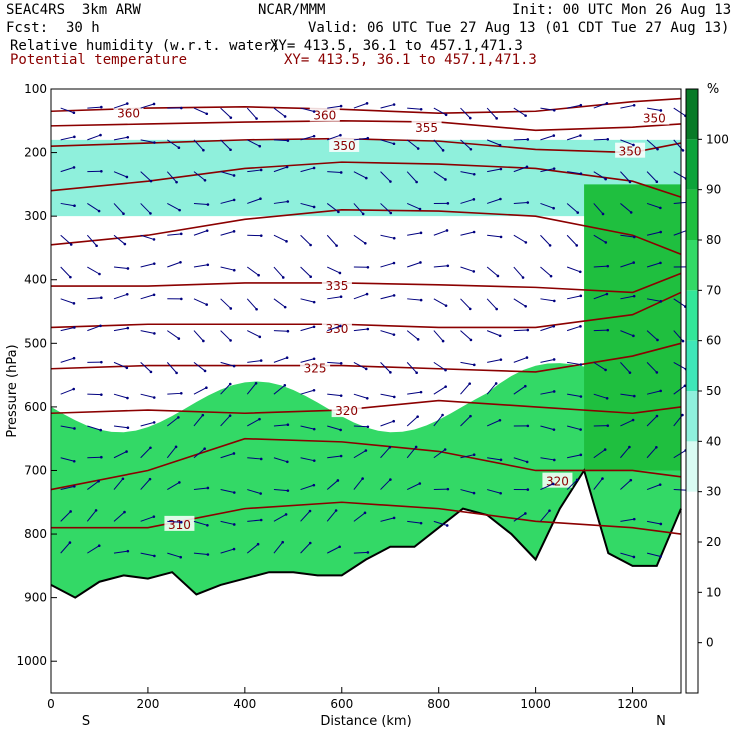 Image resolution: width=740 pixels, height=740 pixels. Describe the element at coordinates (35, 343) in the screenshot. I see `y-tick-label: 500` at that location.